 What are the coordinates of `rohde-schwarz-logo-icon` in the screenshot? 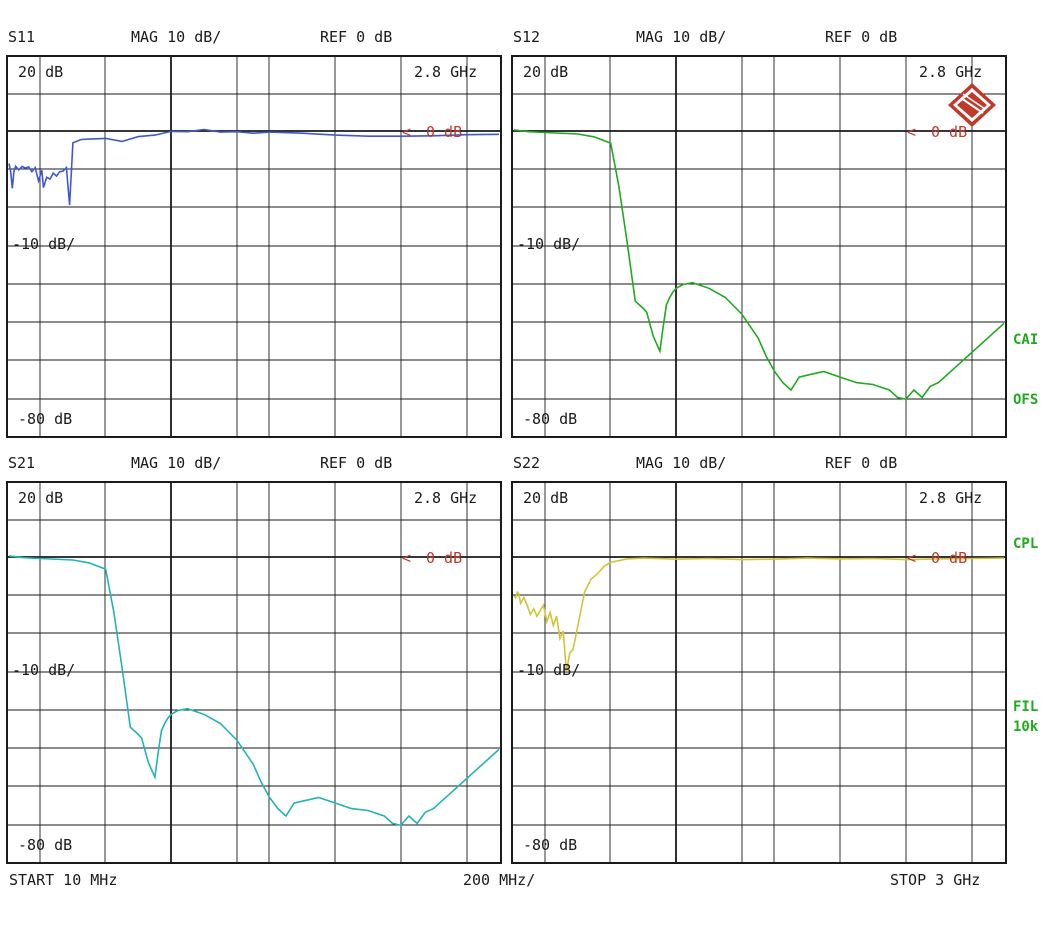 It's located at (972, 105).